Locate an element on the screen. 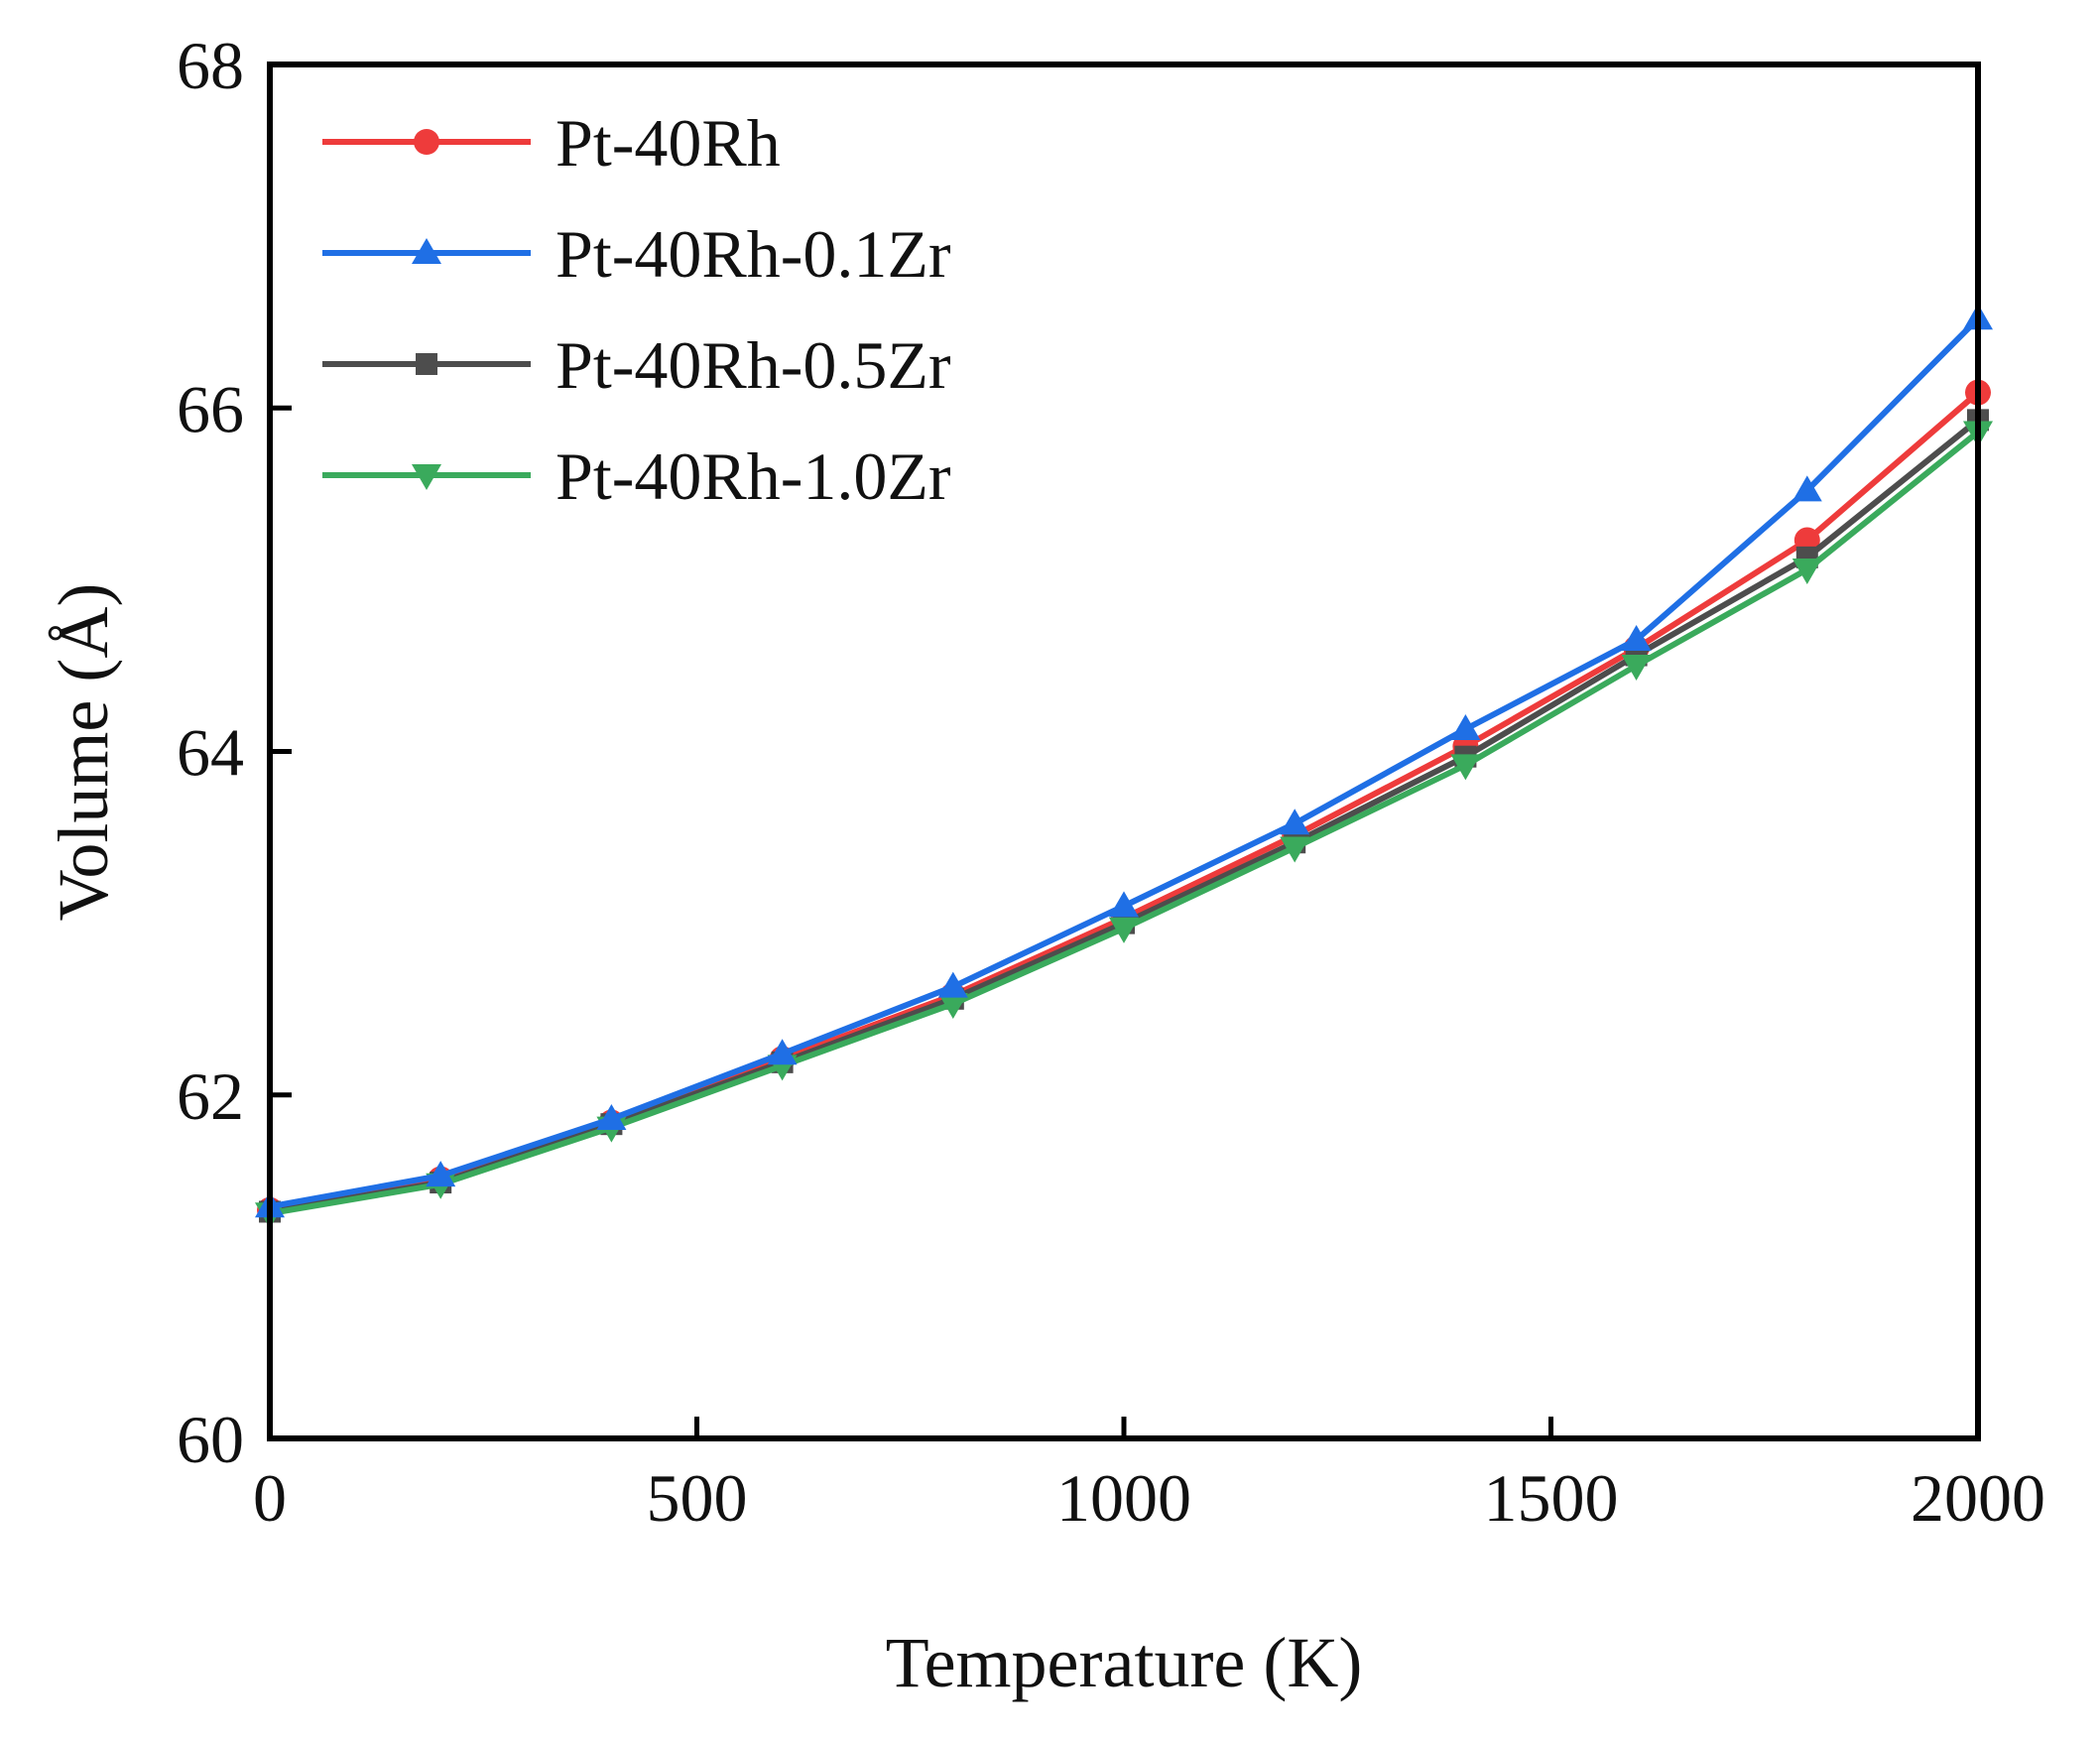 This screenshot has width=2100, height=1741. legend-label: Pt-40Rh is located at coordinates (669, 143).